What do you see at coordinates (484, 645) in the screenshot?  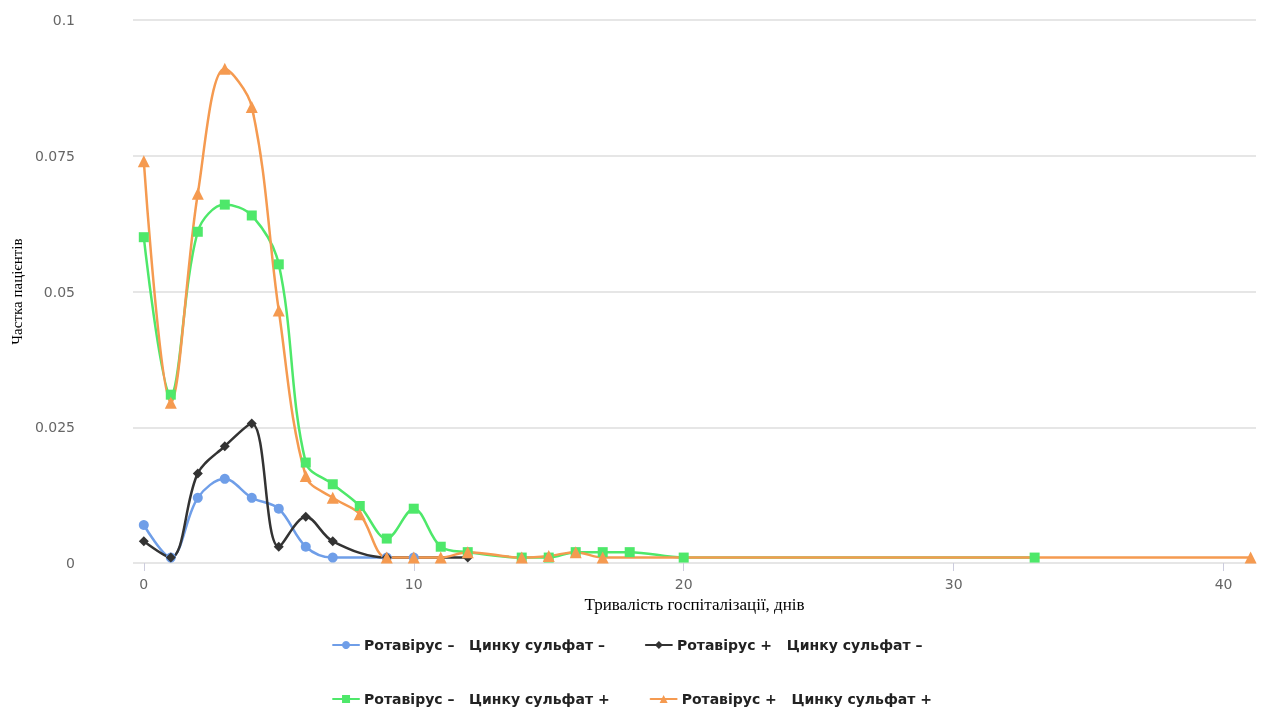 I see `legend-label: Ротавірус – Цинку сульфат –` at bounding box center [484, 645].